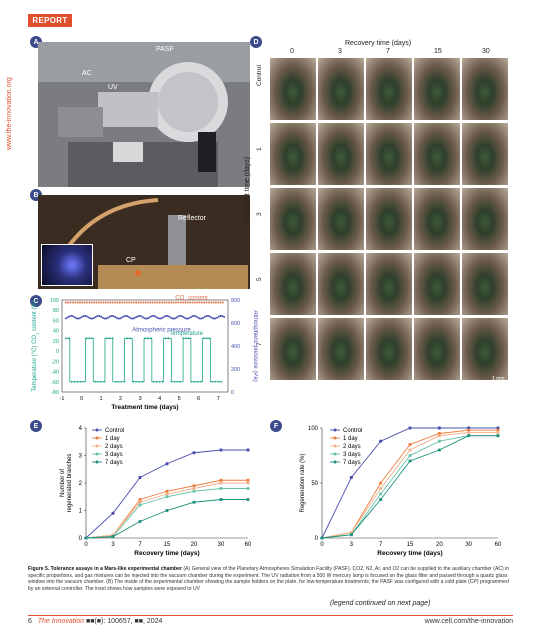 The image size is (542, 636). Describe the element at coordinates (292, 51) in the screenshot. I see `col-label: 0` at that location.